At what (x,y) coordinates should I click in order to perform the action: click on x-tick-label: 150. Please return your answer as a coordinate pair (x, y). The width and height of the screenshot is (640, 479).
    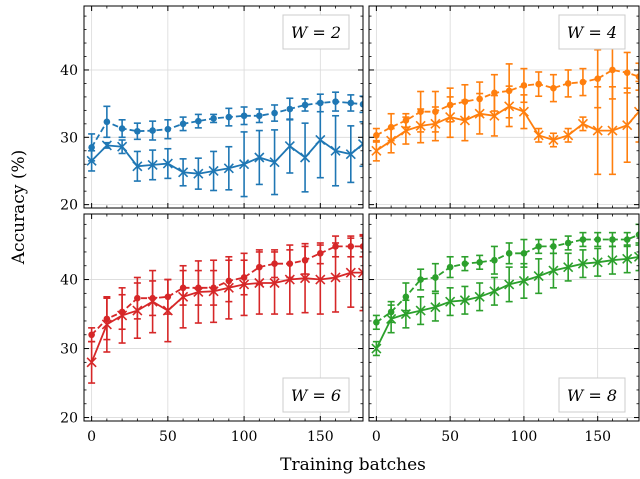
    Looking at the image, I should click on (597, 437).